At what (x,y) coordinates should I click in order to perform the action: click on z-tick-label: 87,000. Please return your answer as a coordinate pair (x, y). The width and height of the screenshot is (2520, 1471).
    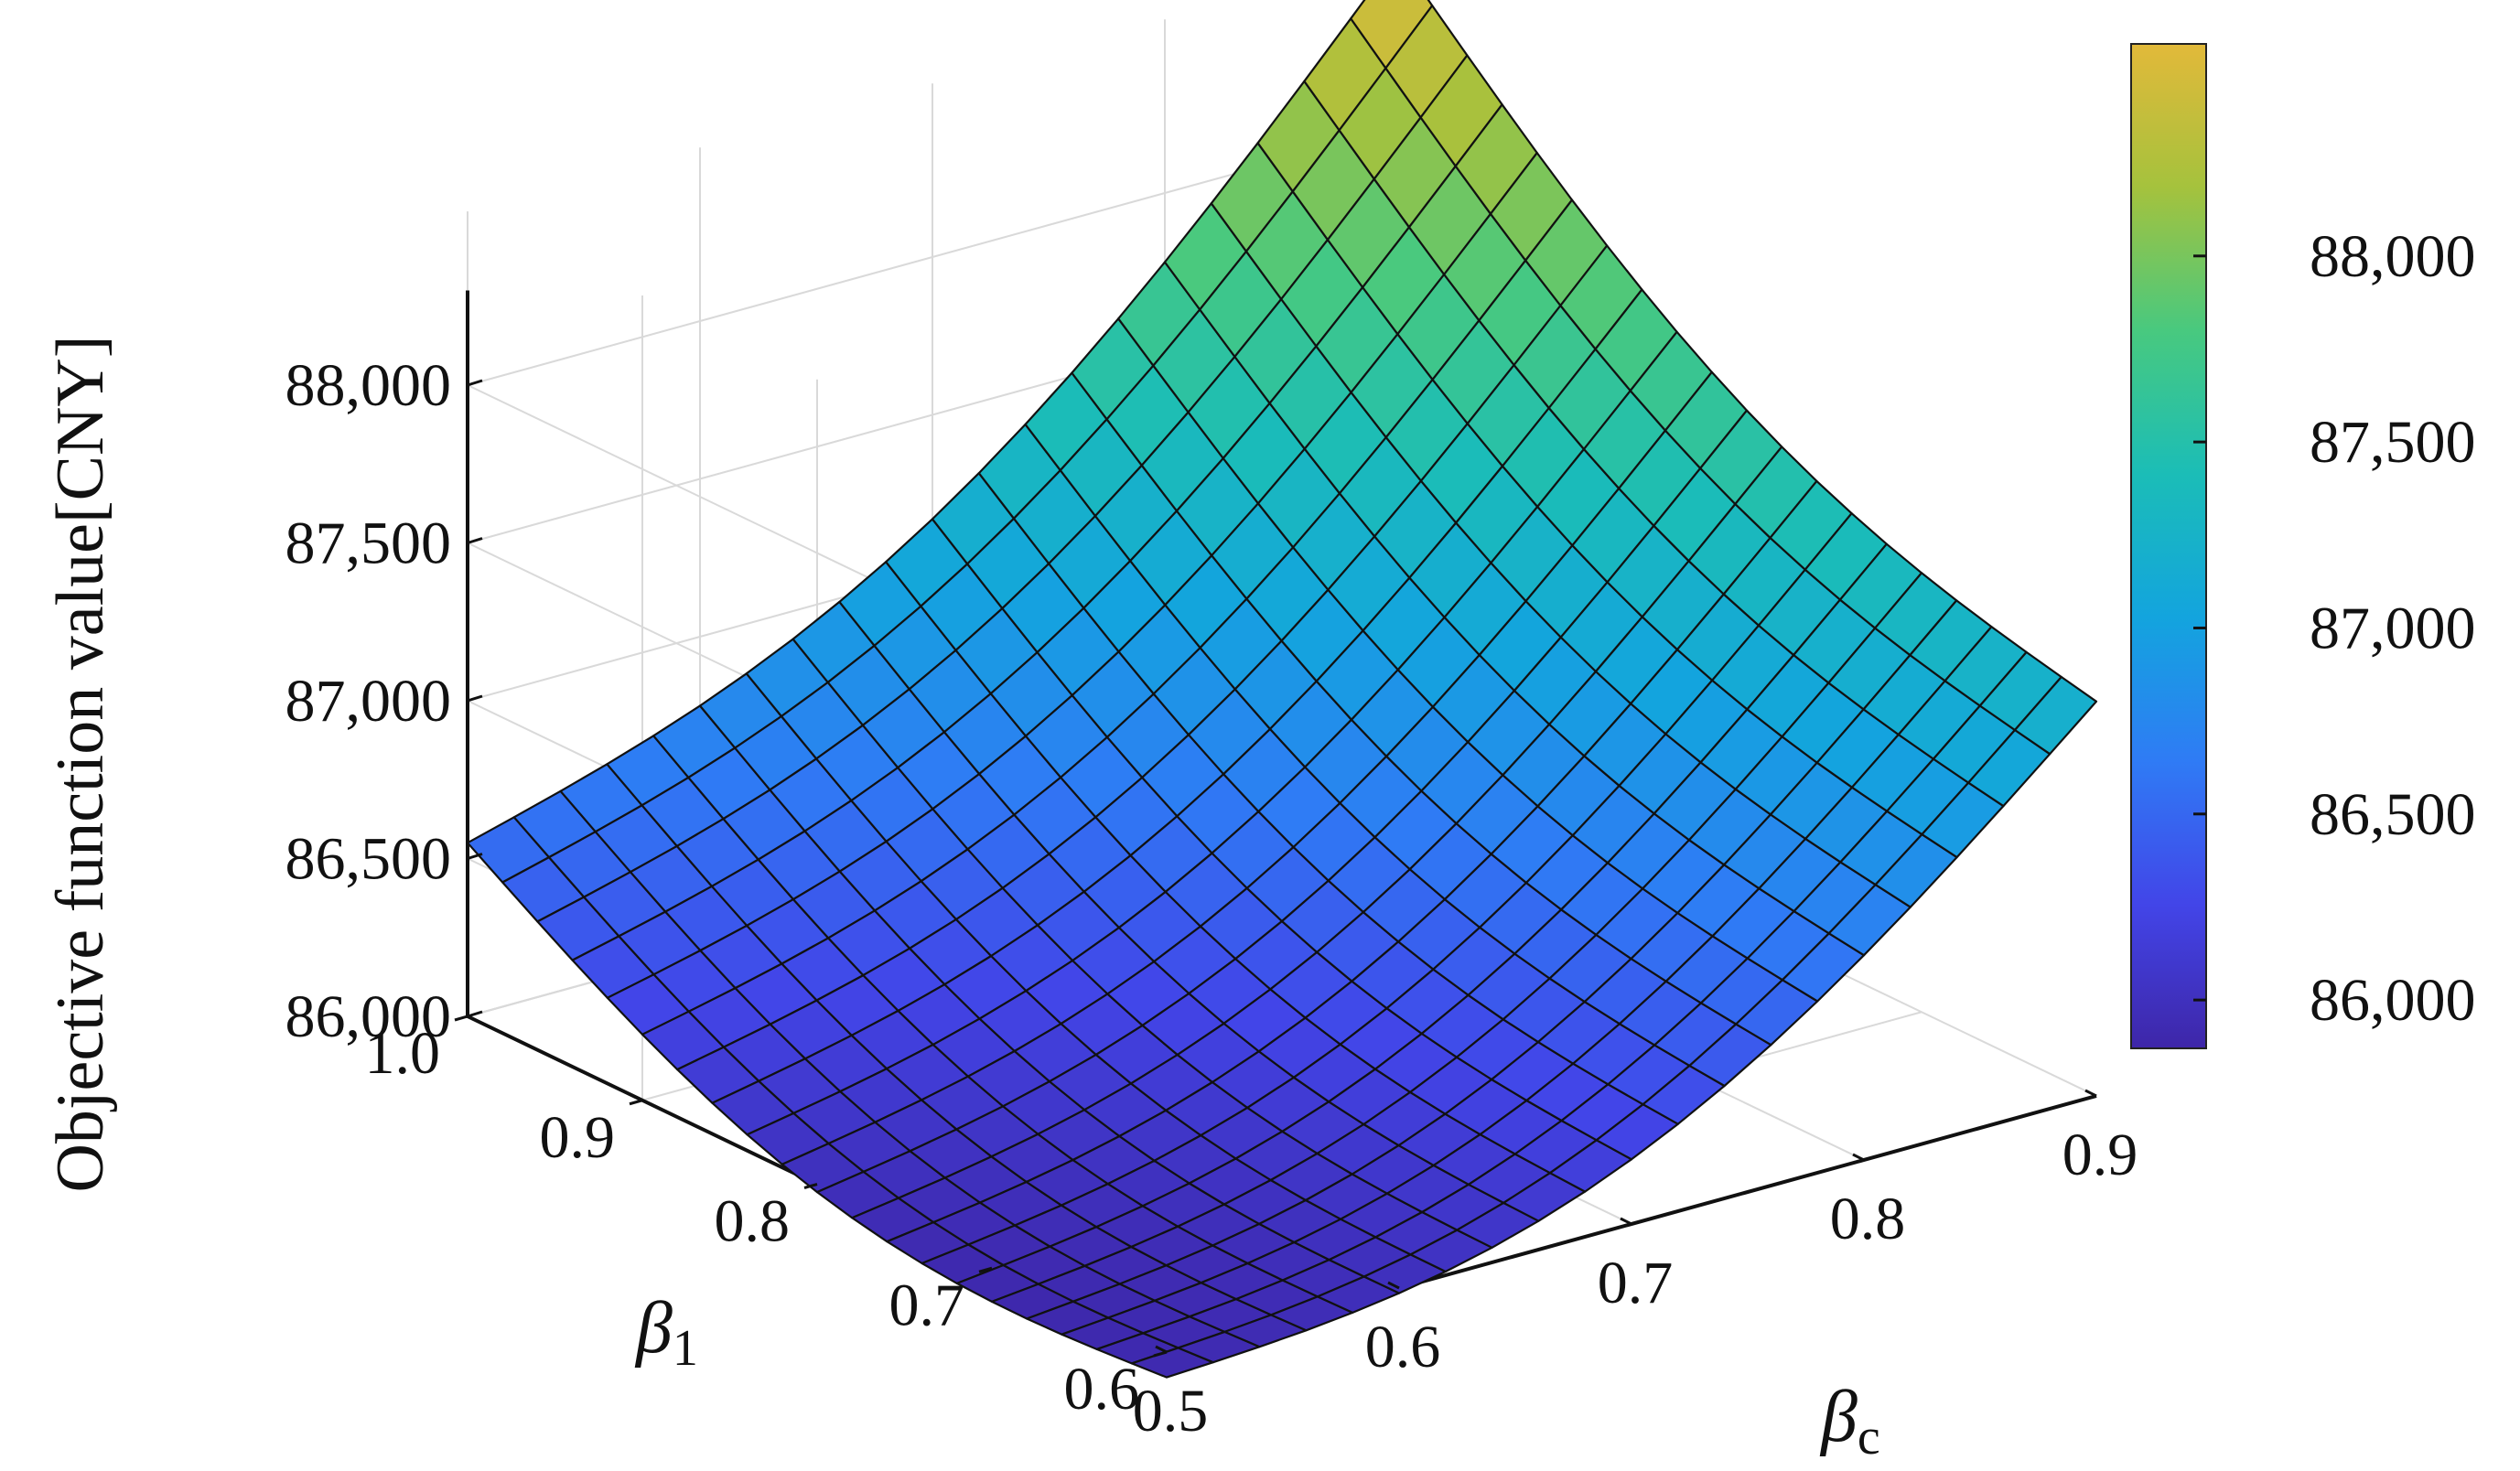
    Looking at the image, I should click on (368, 701).